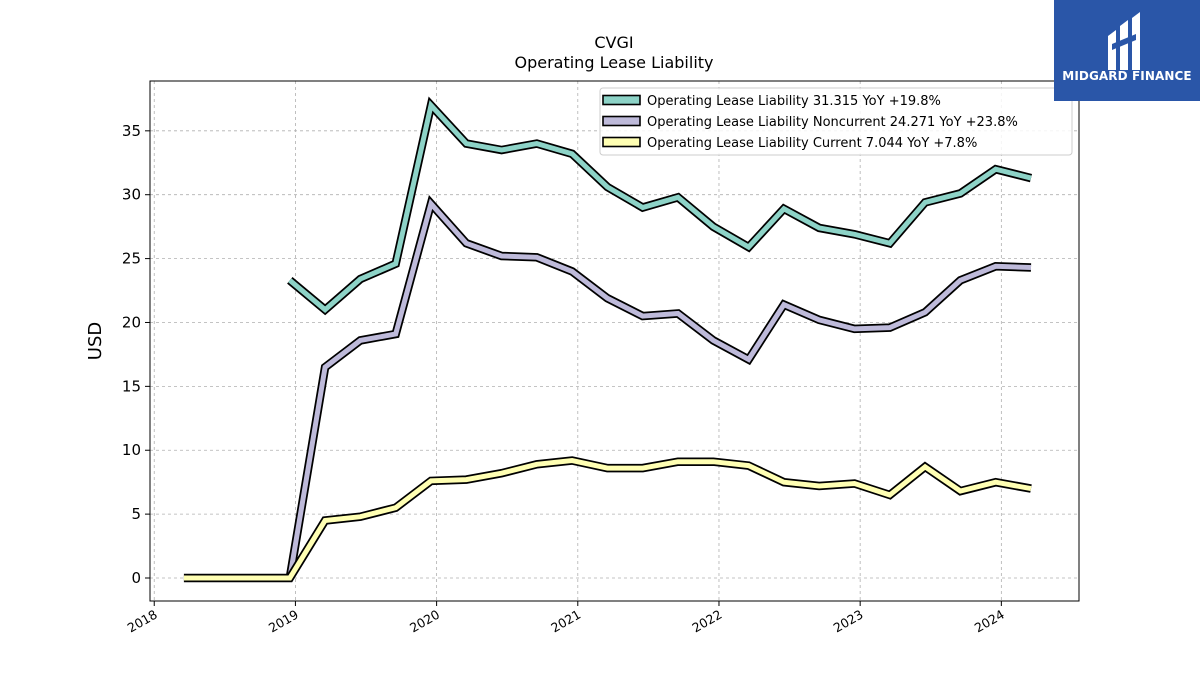 This screenshot has width=1200, height=675. Describe the element at coordinates (136, 514) in the screenshot. I see `y-tick-label: 5` at that location.